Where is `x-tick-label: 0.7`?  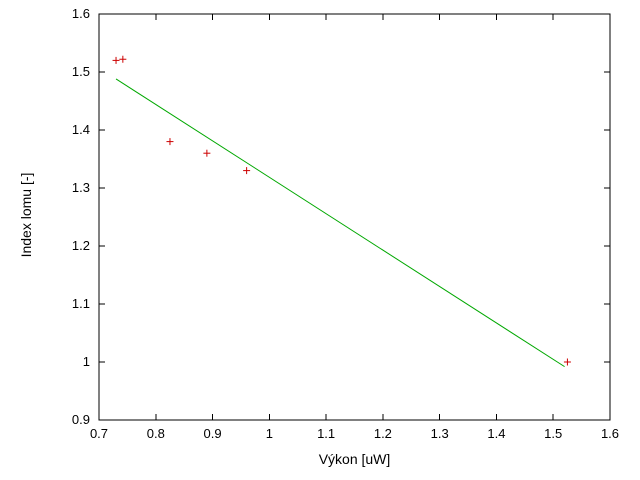 x-tick-label: 0.7 is located at coordinates (99, 433).